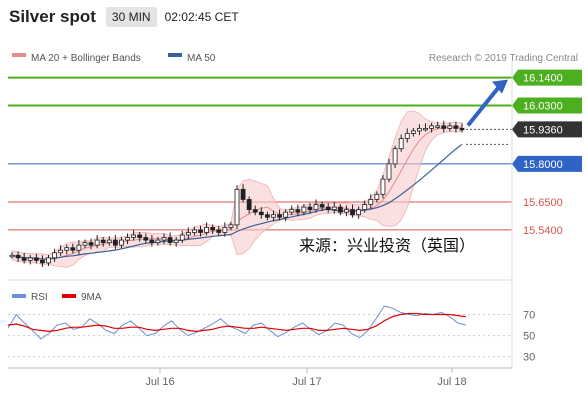 The width and height of the screenshot is (588, 402). I want to click on level-tag-resistance: 16.1400, so click(547, 77).